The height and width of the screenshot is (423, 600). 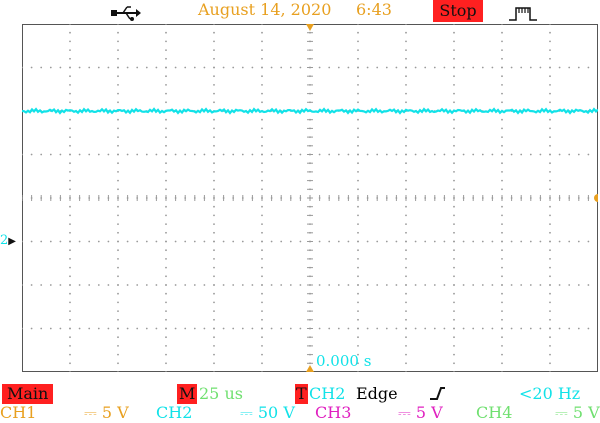 What do you see at coordinates (115, 412) in the screenshot?
I see `ch1-scale-value: 5 V` at bounding box center [115, 412].